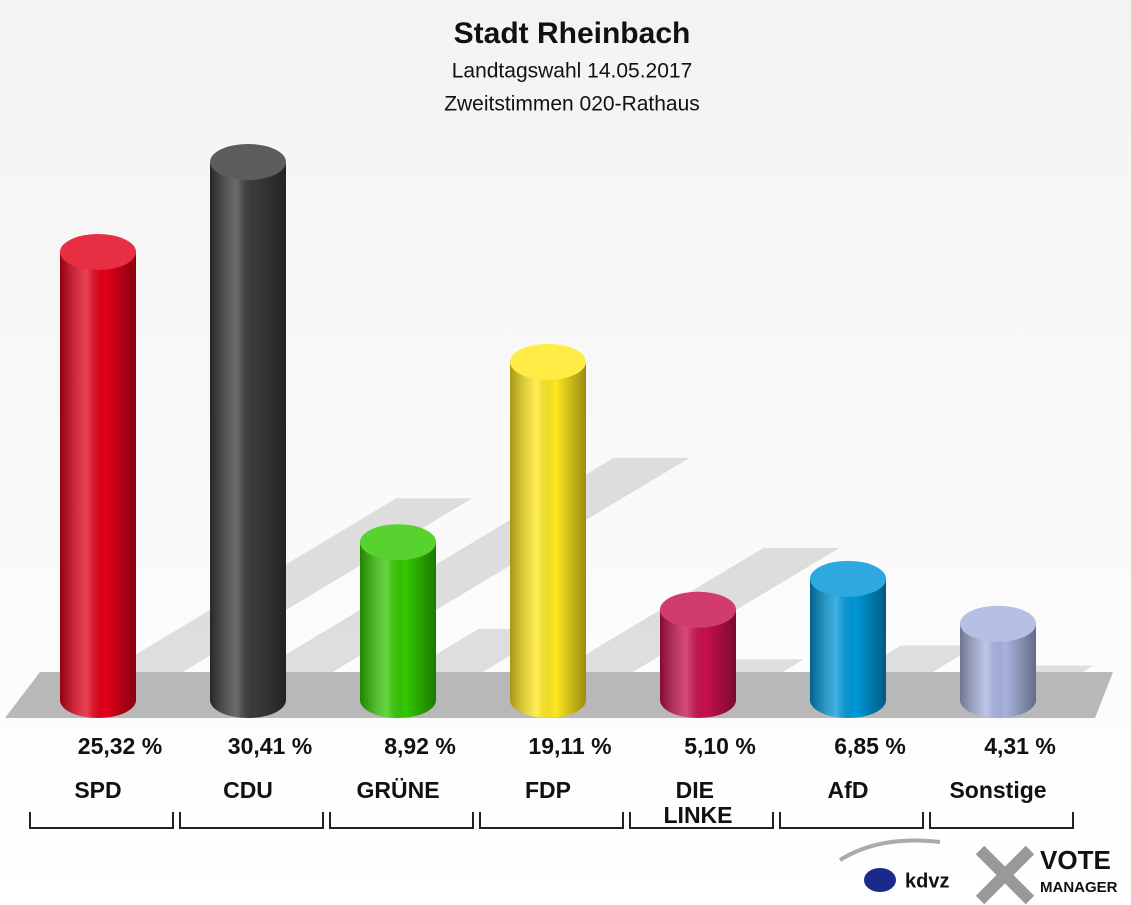  I want to click on value-label: 8,92 %, so click(420, 746).